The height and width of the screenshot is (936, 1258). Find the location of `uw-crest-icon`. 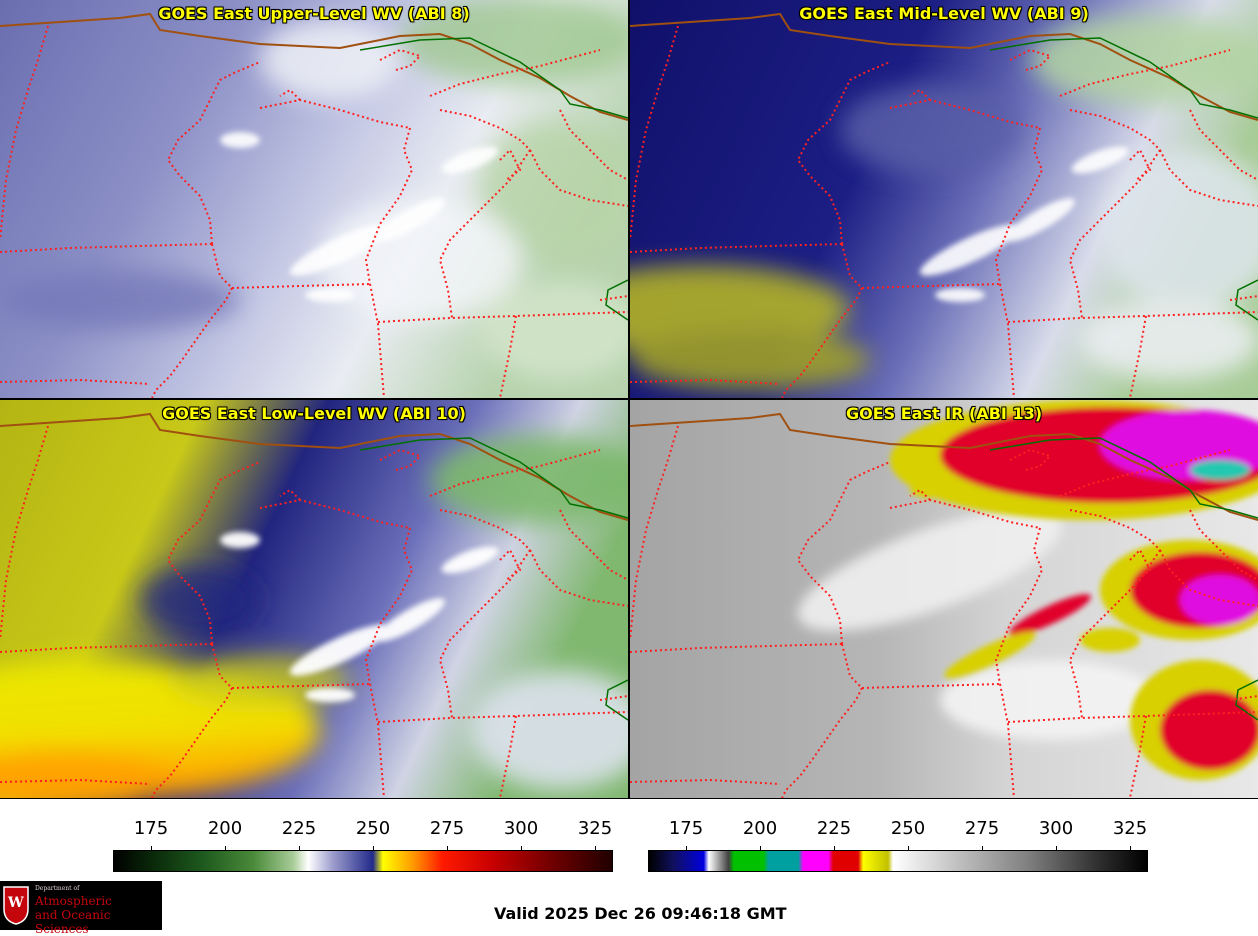

uw-crest-icon is located at coordinates (16, 905).